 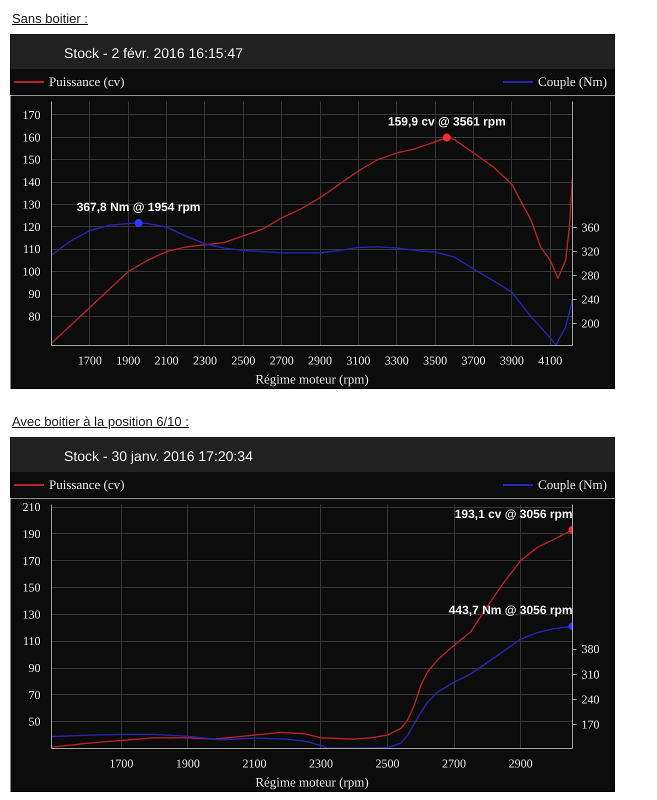 I want to click on chart-subtitle: Stock - 30 janv. 2016 17:20:34, so click(x=312, y=454).